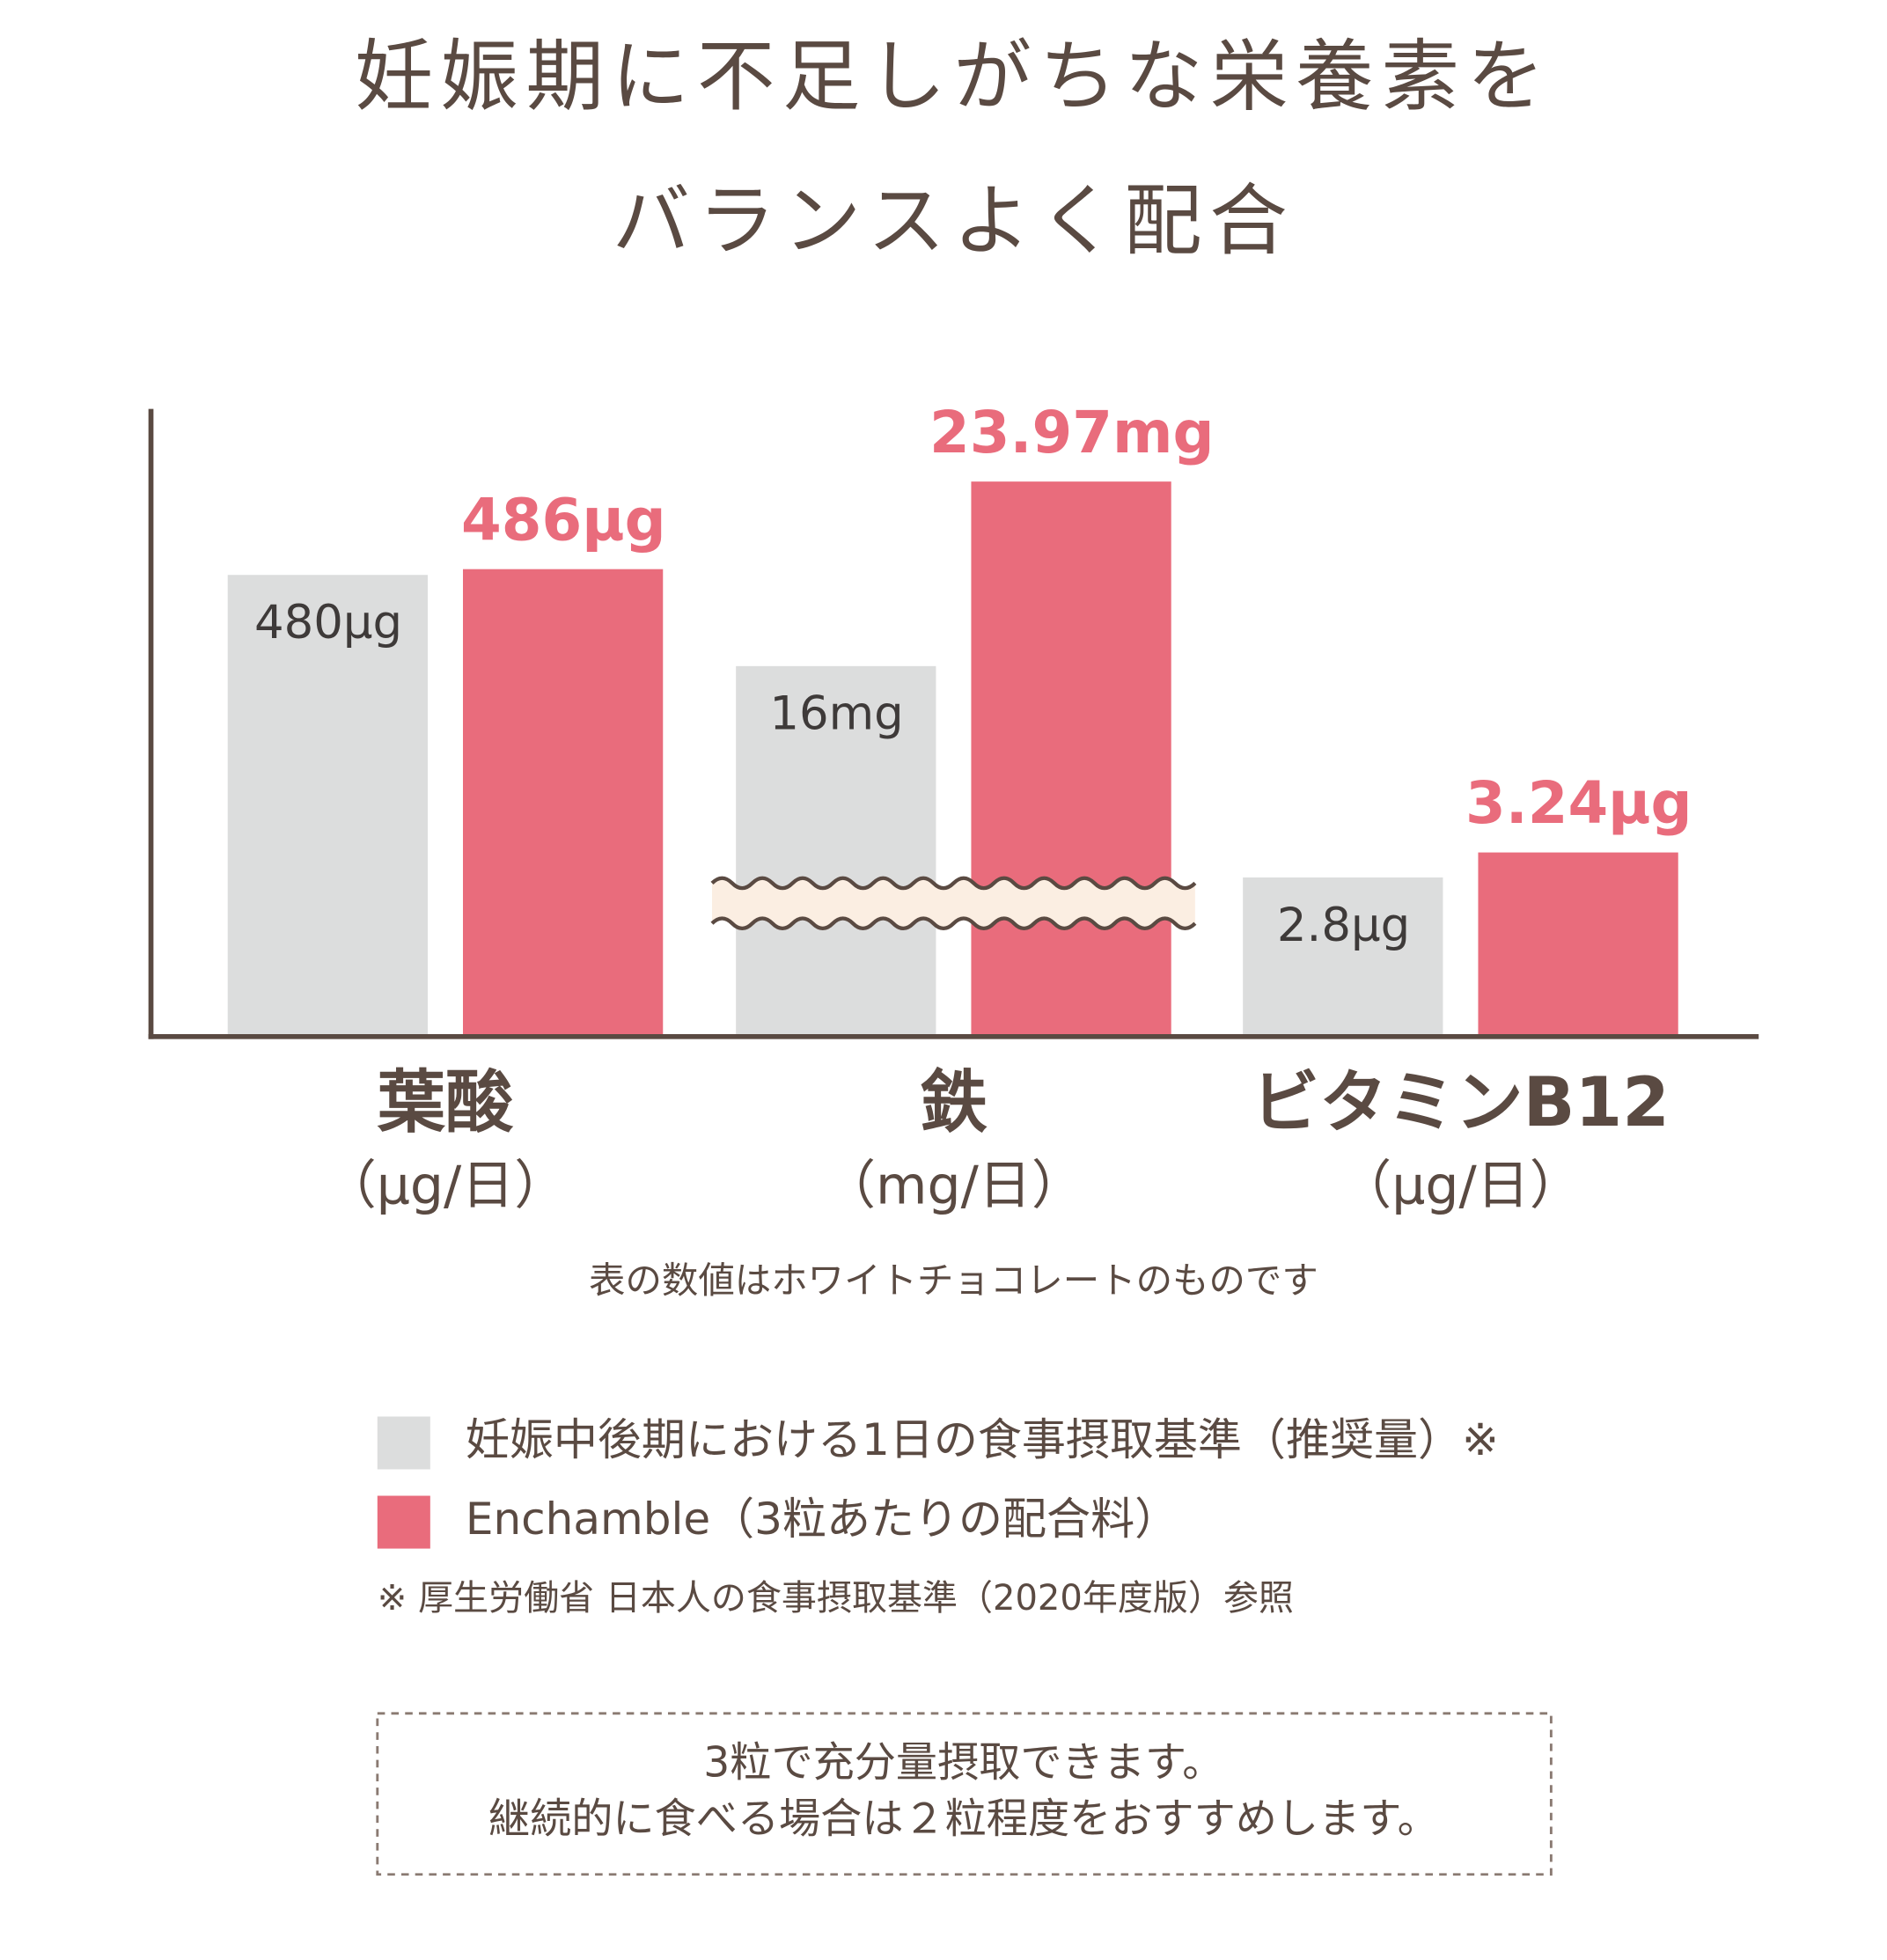 Image resolution: width=1887 pixels, height=1960 pixels. Describe the element at coordinates (954, 1102) in the screenshot. I see `category-label: 鉄` at that location.